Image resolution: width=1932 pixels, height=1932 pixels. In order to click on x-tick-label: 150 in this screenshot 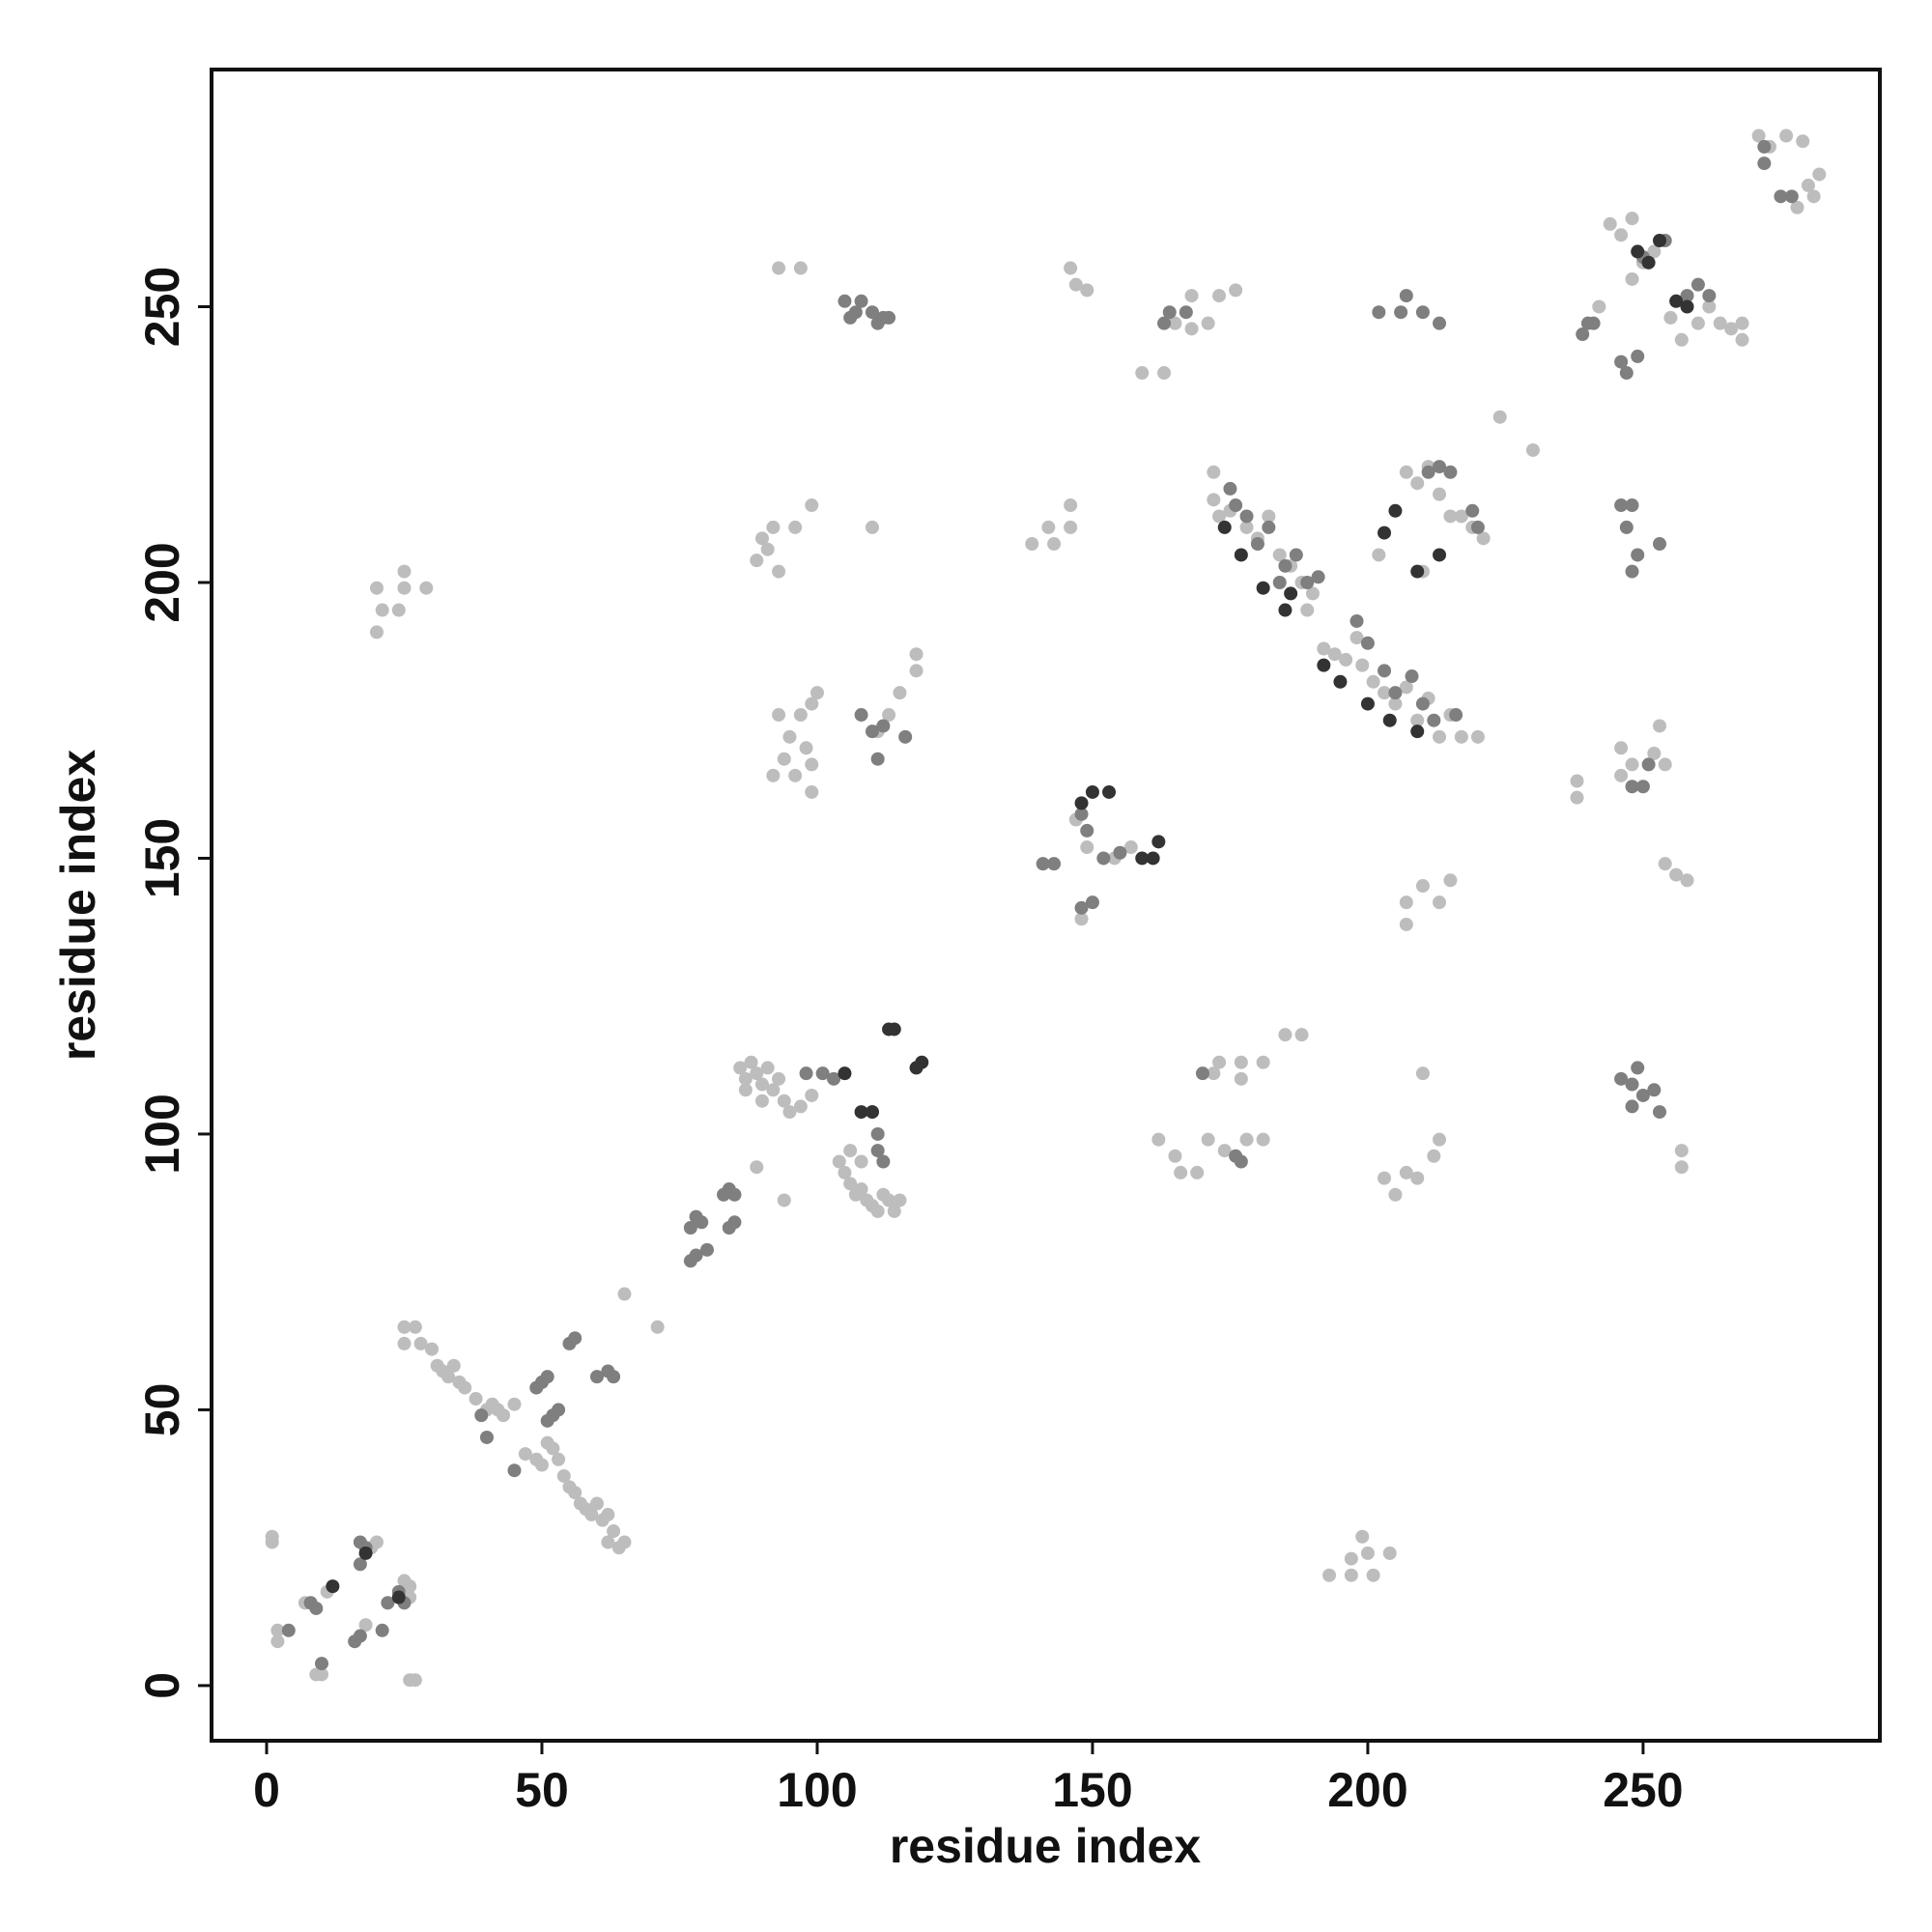, I will do `click(1092, 1790)`.